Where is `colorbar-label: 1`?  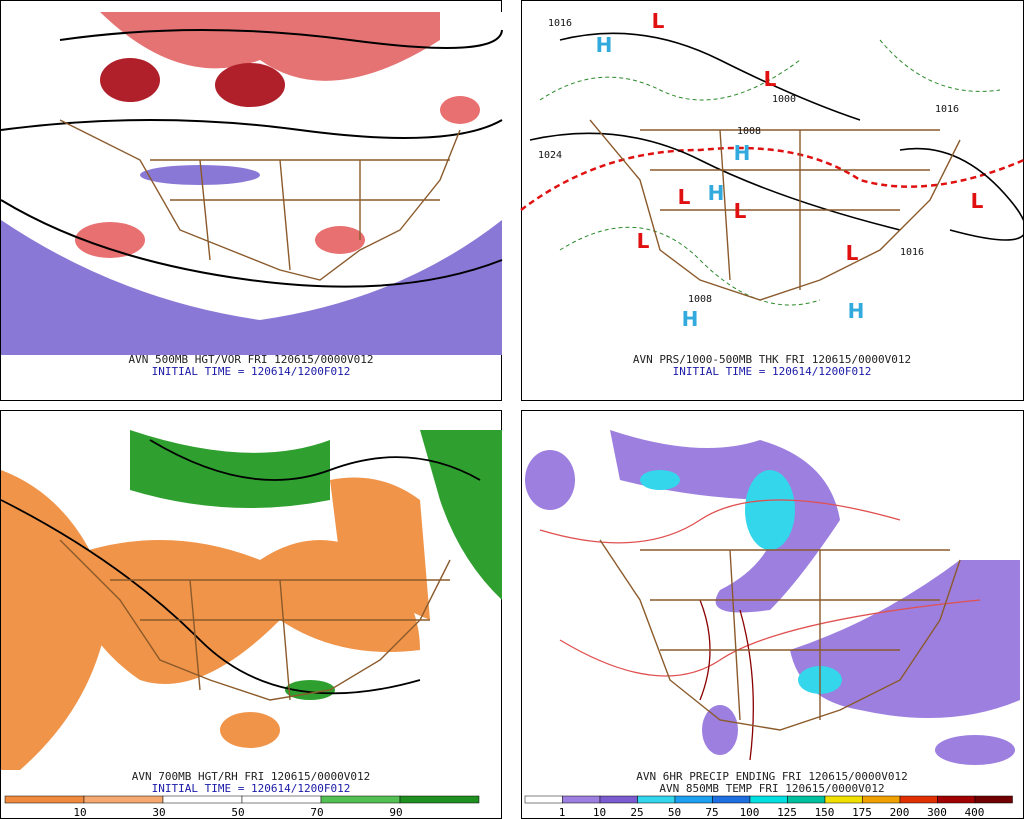
colorbar-label: 1 is located at coordinates (562, 812).